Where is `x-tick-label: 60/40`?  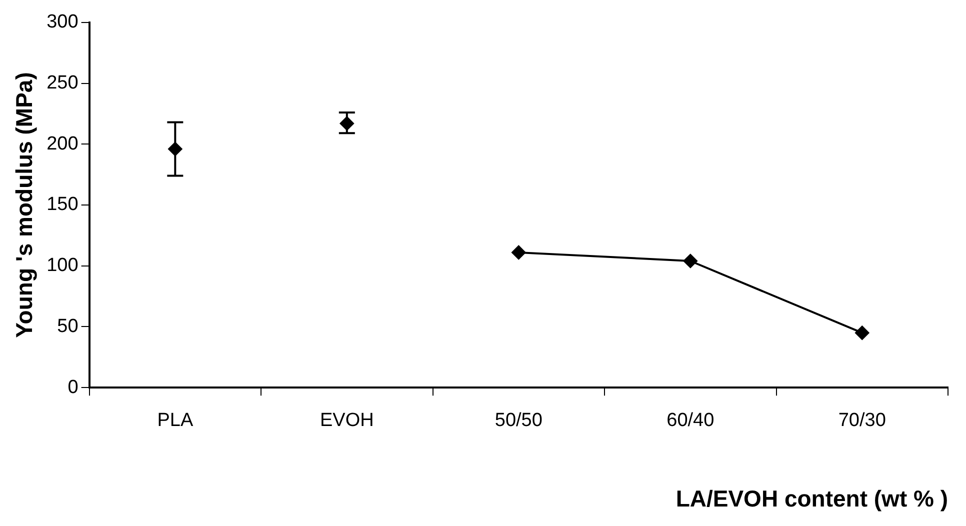 x-tick-label: 60/40 is located at coordinates (690, 421).